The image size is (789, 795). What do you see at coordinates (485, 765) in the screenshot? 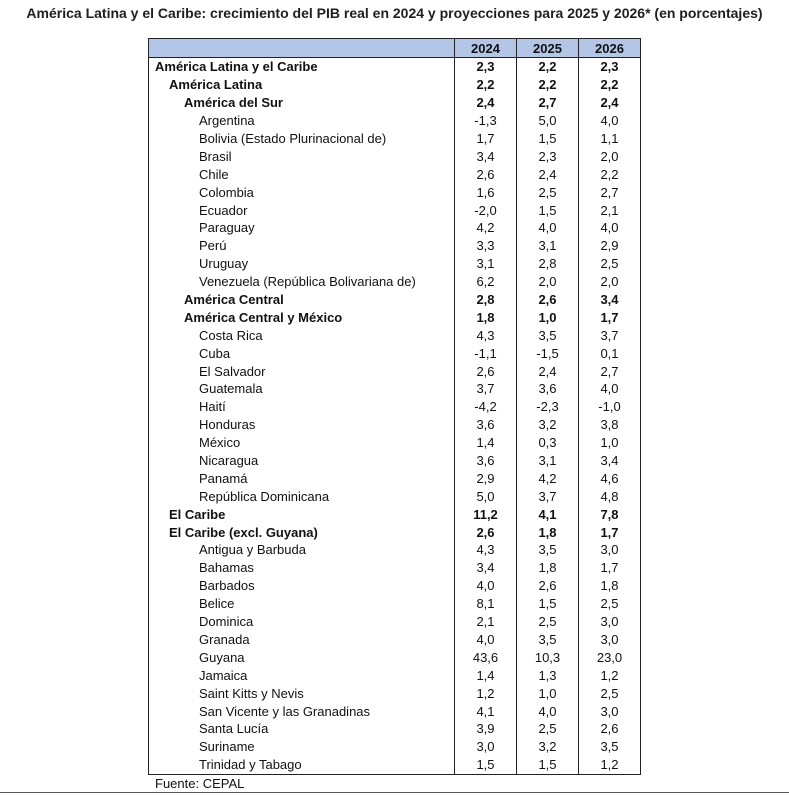
I see `value-2024: 1,5` at bounding box center [485, 765].